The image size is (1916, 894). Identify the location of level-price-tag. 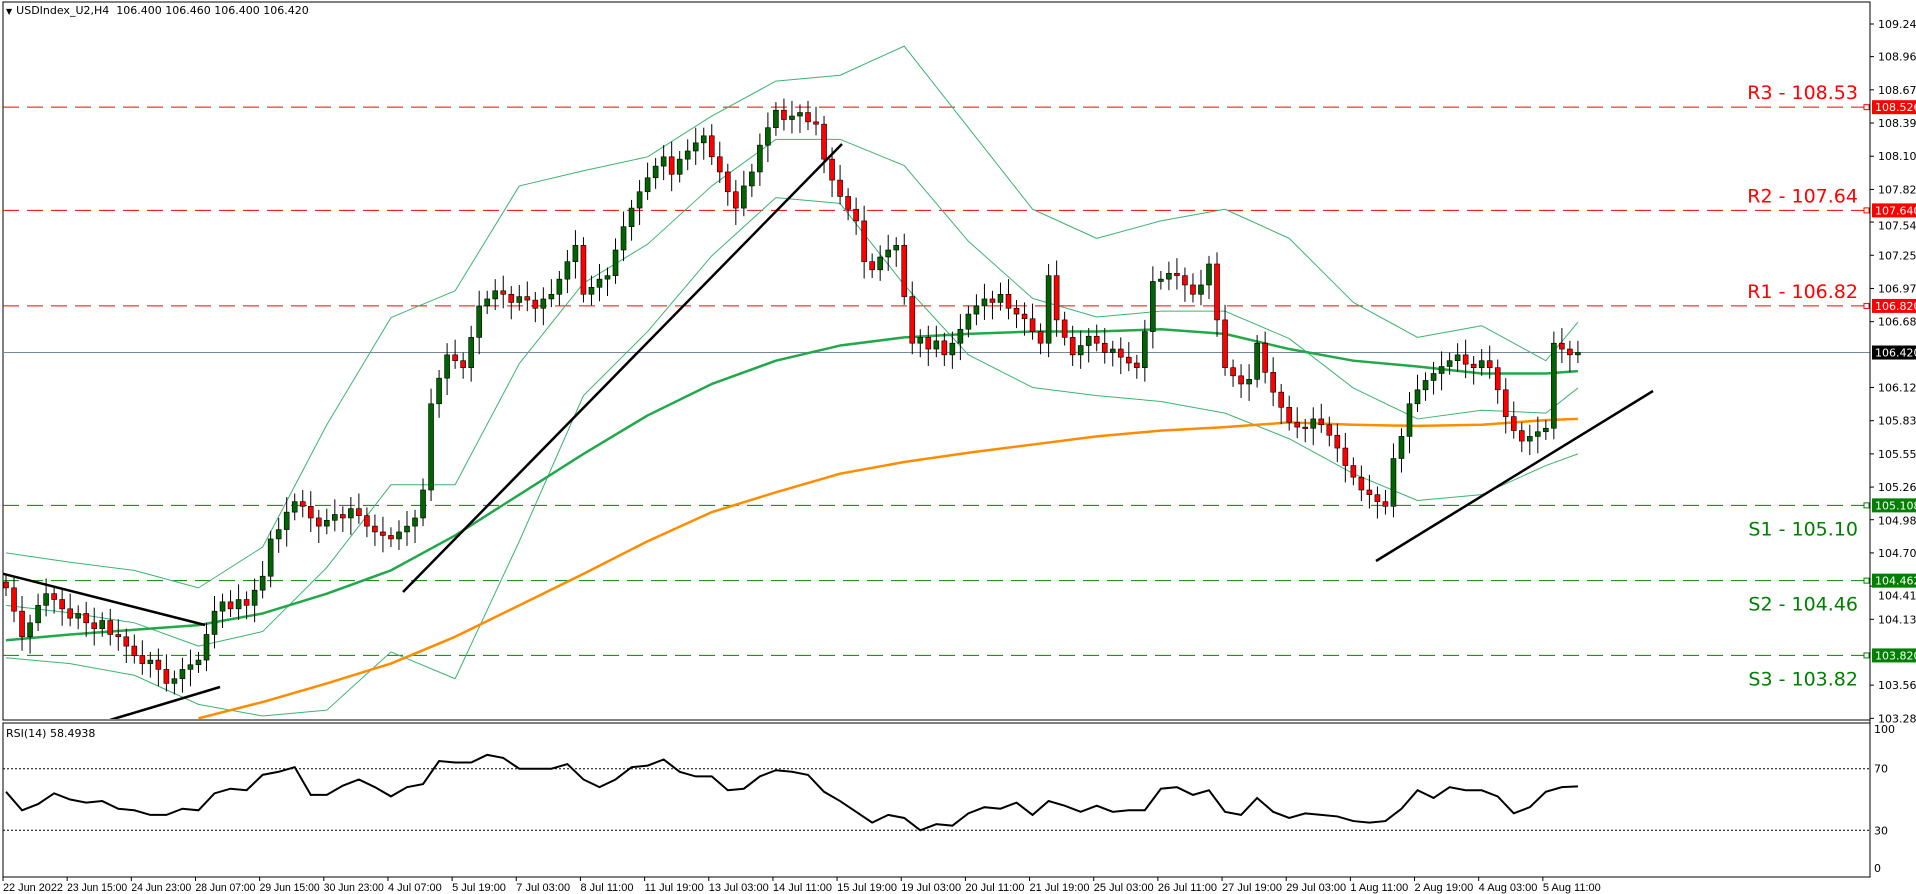
(1894, 305).